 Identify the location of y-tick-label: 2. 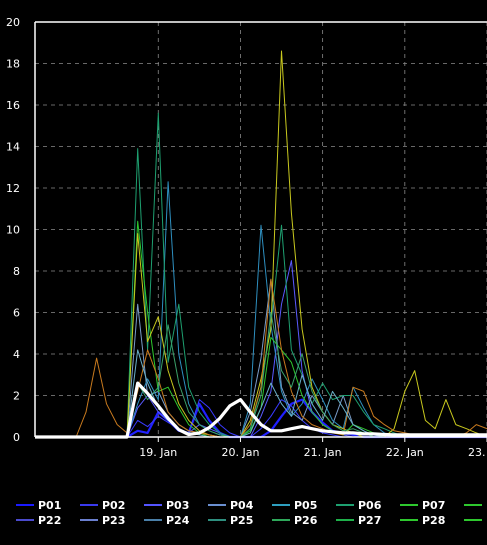
(16, 396).